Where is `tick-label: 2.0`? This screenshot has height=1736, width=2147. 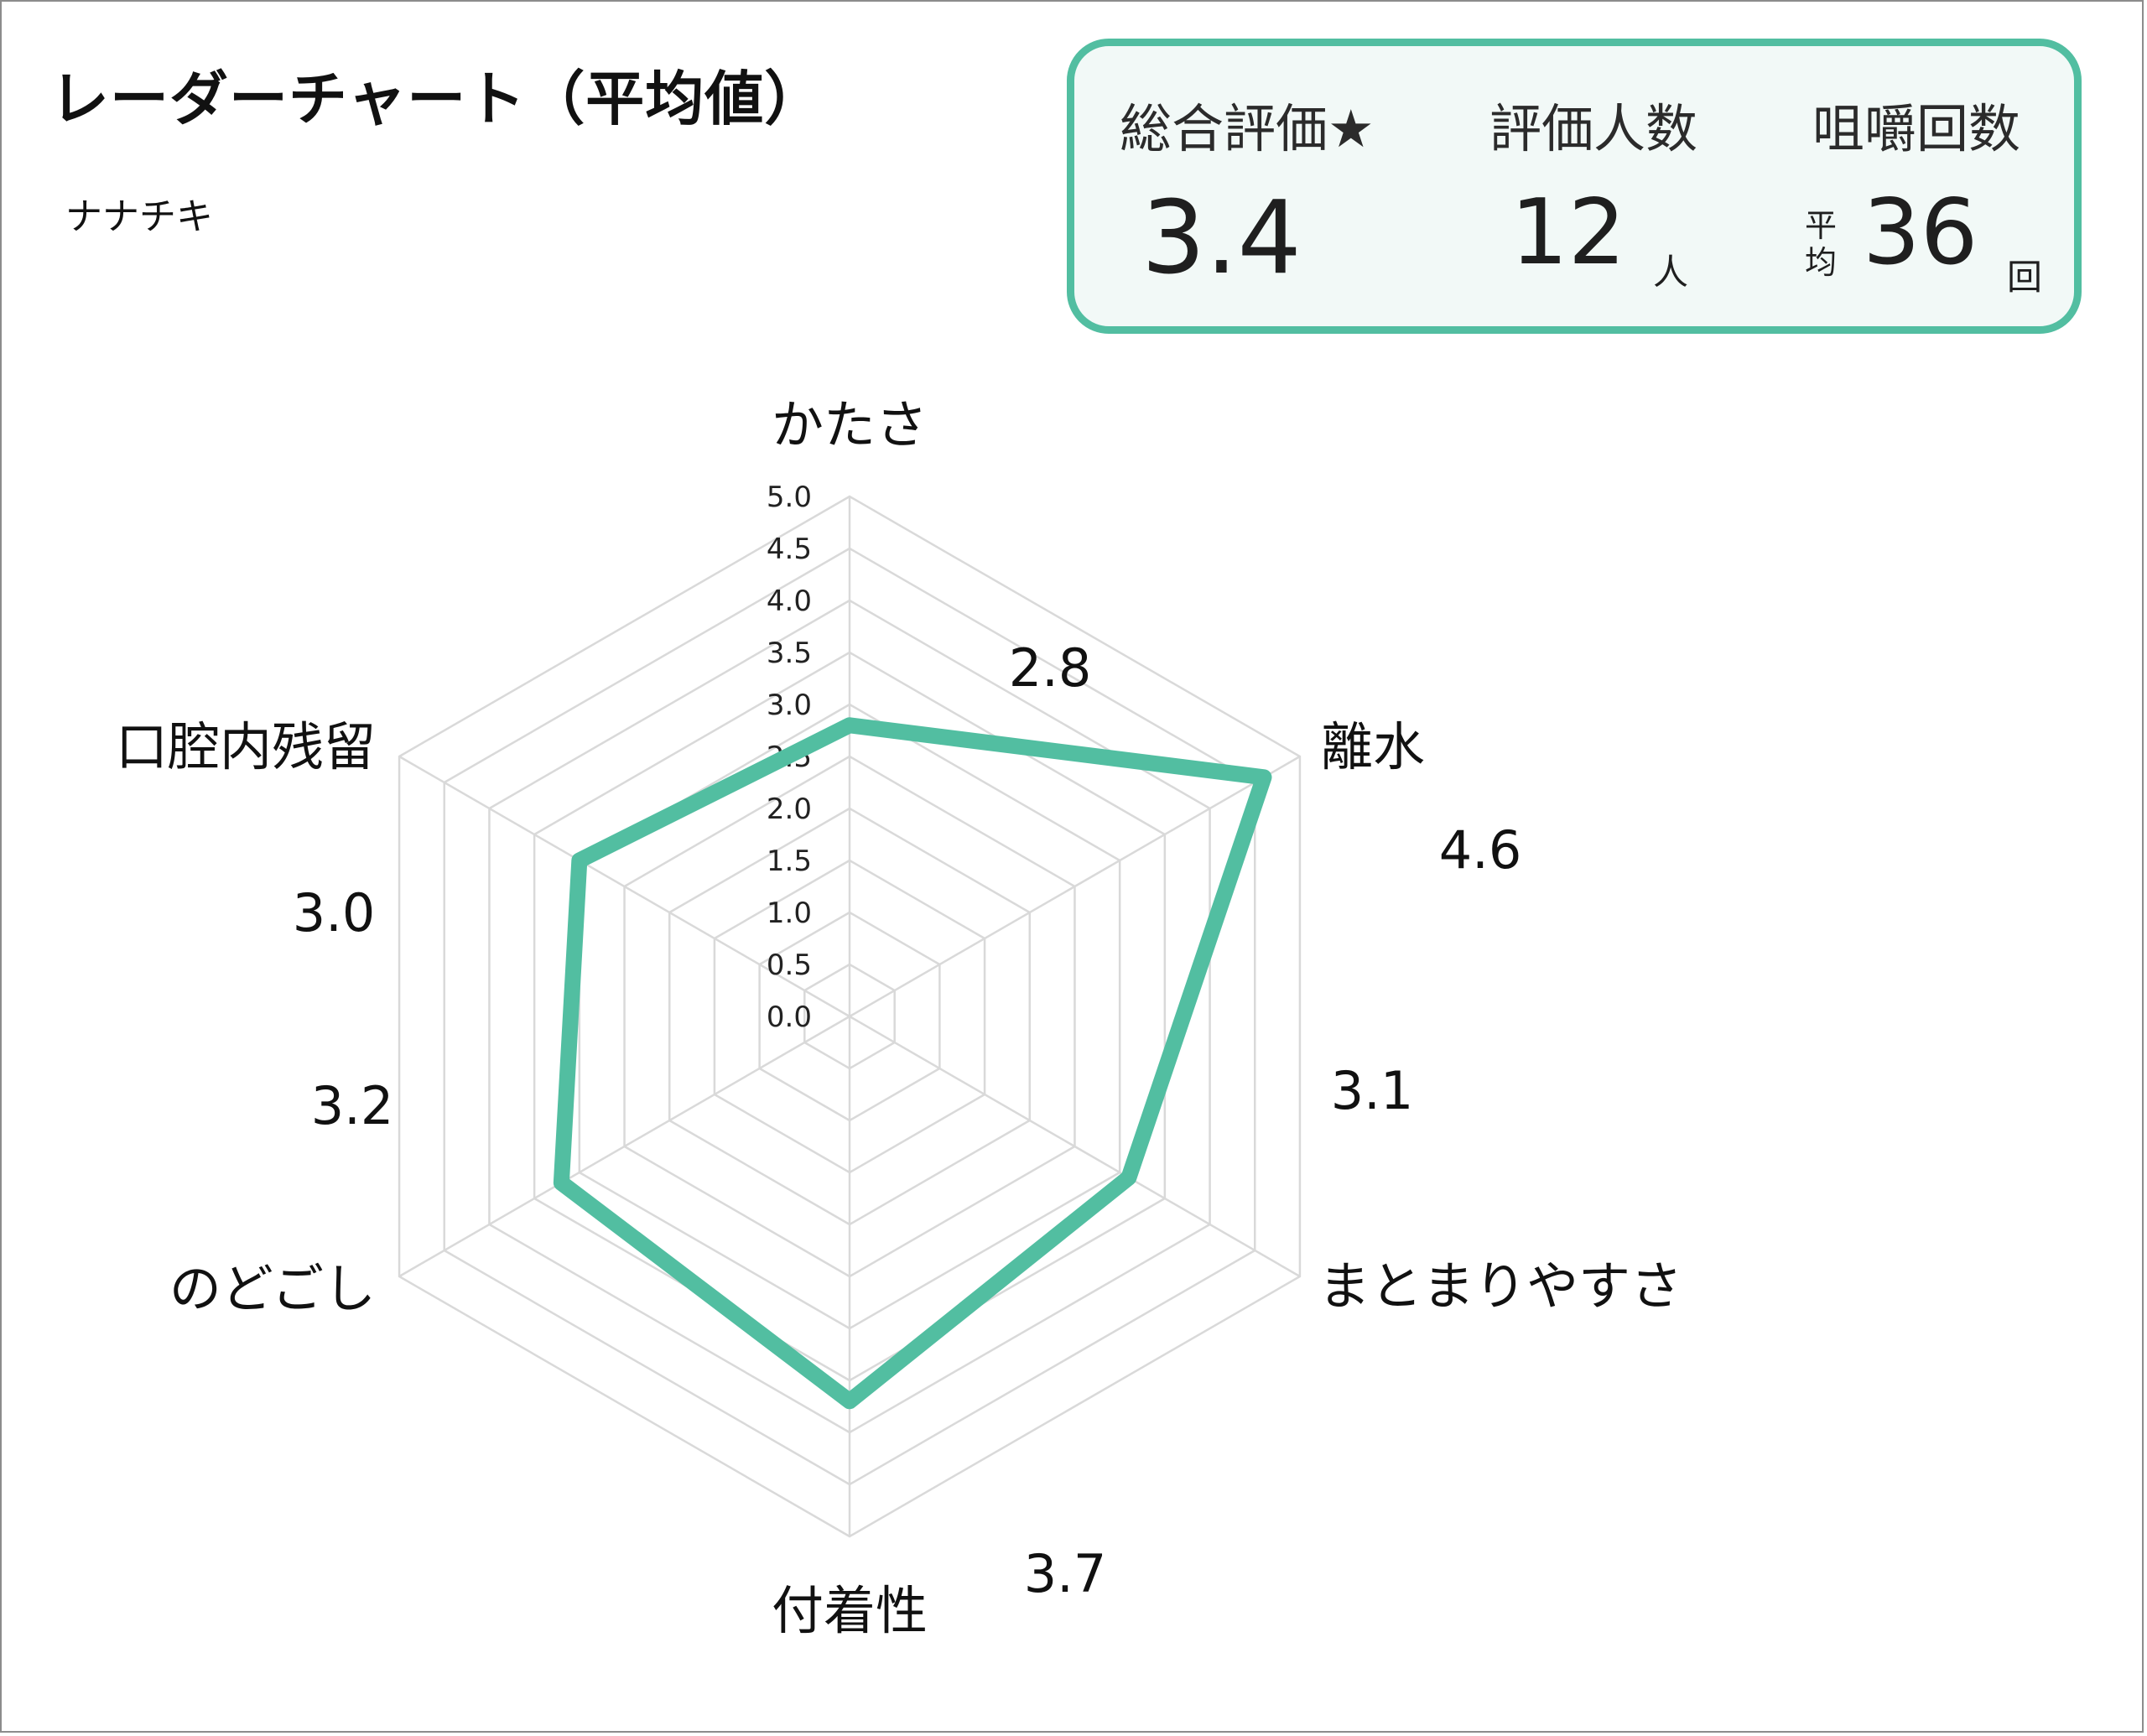
tick-label: 2.0 is located at coordinates (789, 809).